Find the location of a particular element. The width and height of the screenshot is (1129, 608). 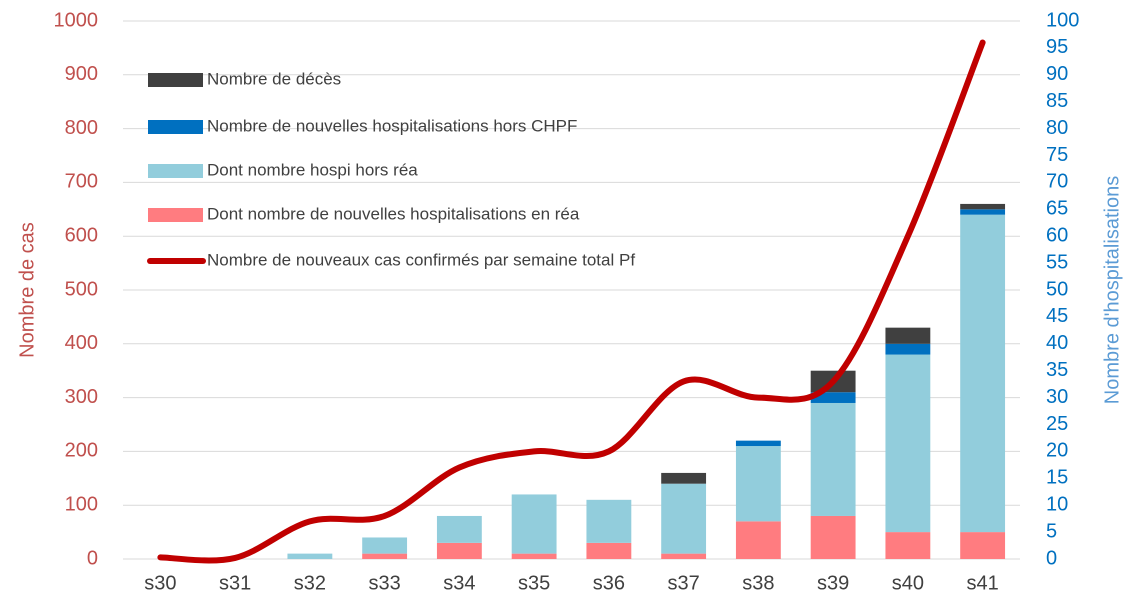

x-tick-label: s30 is located at coordinates (160, 583).